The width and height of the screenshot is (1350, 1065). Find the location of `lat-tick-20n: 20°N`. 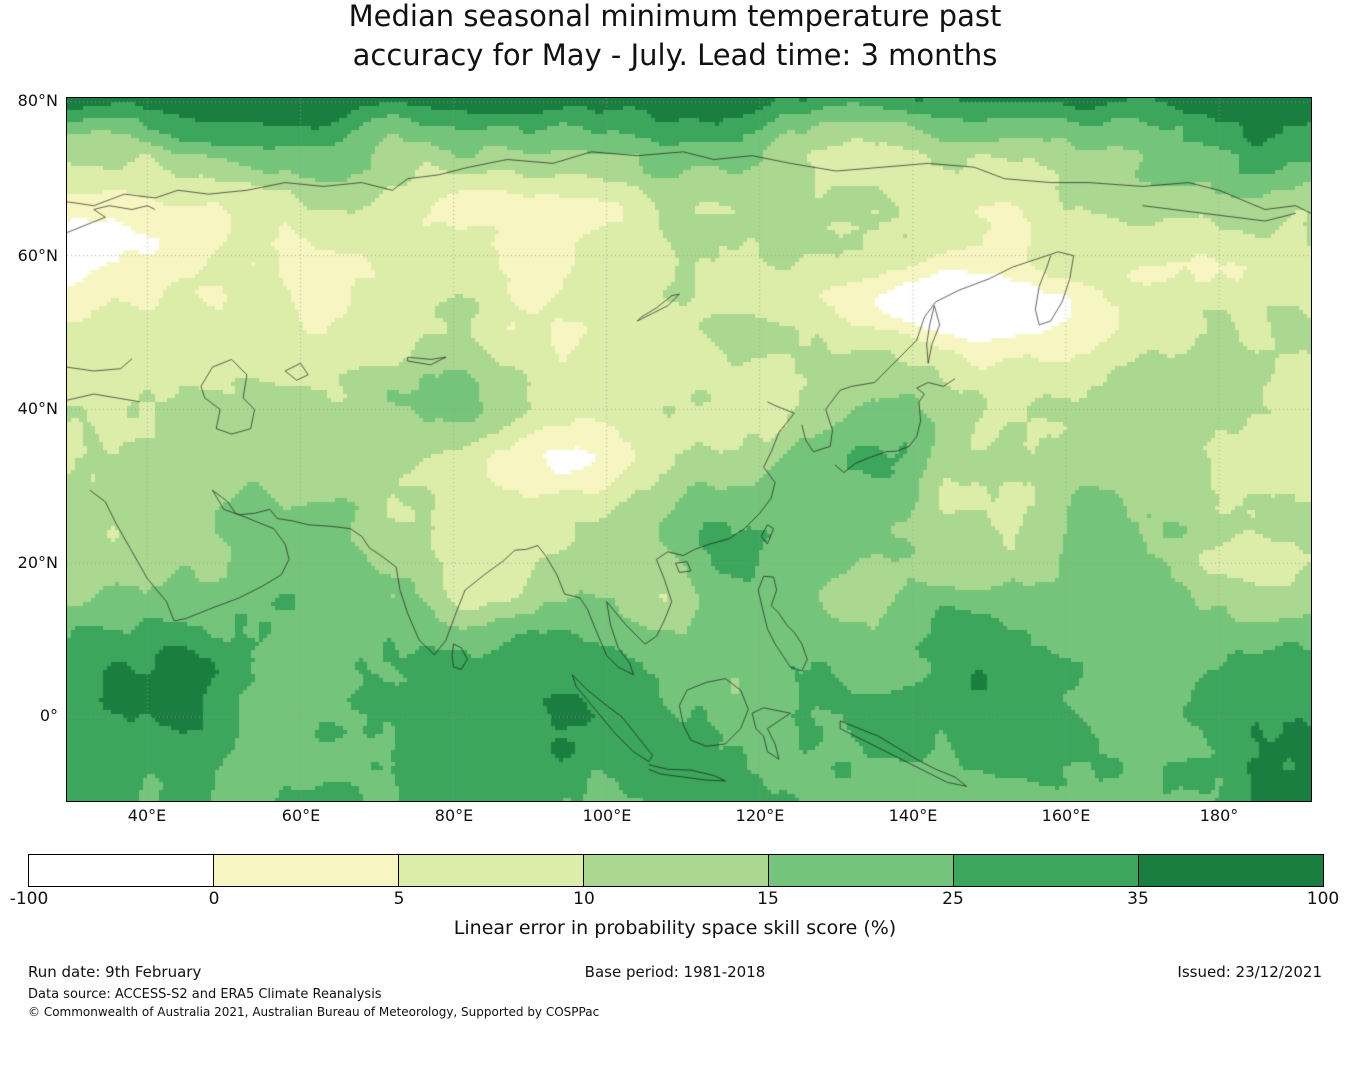

lat-tick-20n: 20°N is located at coordinates (37, 562).